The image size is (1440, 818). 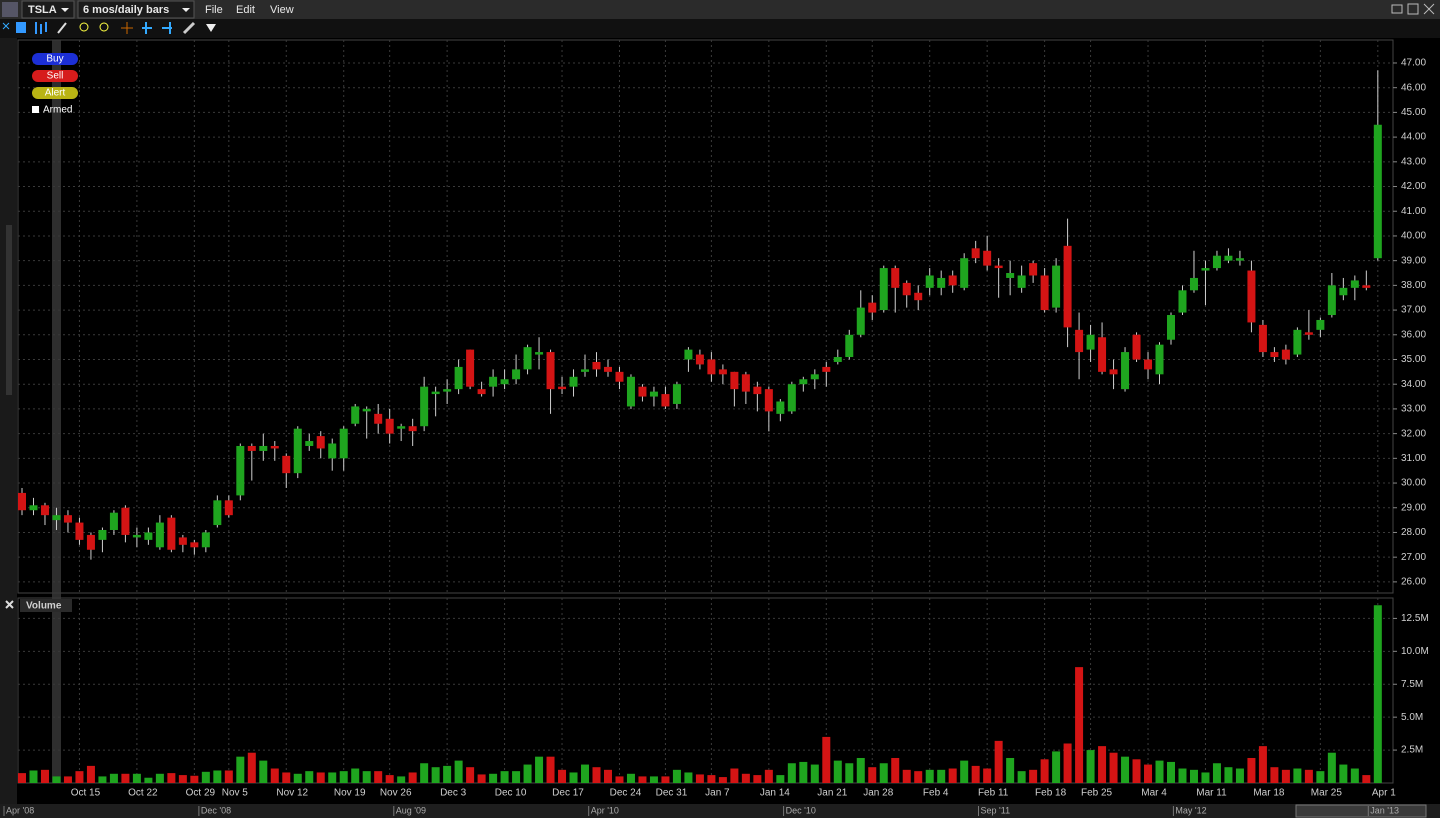 I want to click on x-tick-label: Dec 31, so click(x=672, y=793).